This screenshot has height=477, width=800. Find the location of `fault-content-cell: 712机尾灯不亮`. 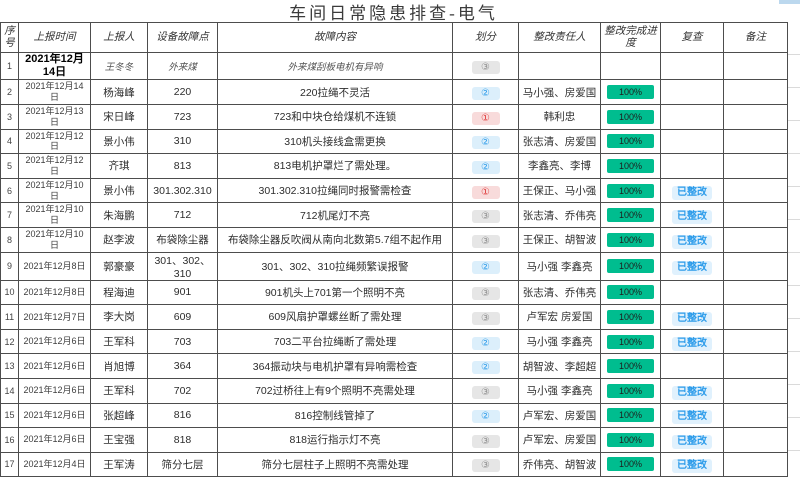

fault-content-cell: 712机尾灯不亮 is located at coordinates (335, 215).